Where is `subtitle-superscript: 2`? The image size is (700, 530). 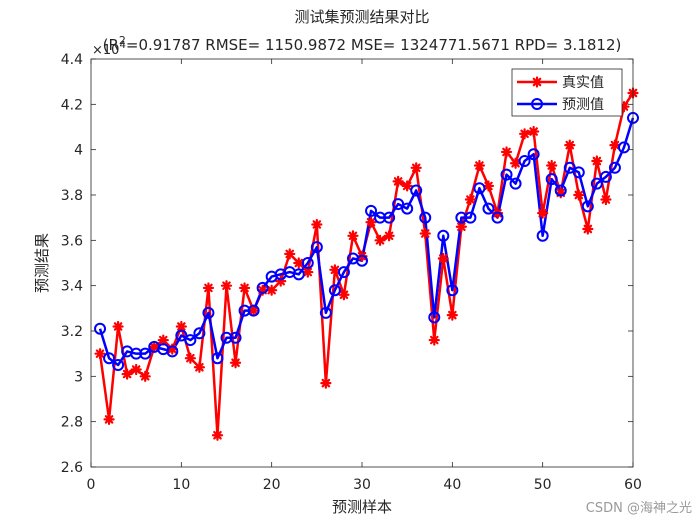 subtitle-superscript: 2 is located at coordinates (122, 40).